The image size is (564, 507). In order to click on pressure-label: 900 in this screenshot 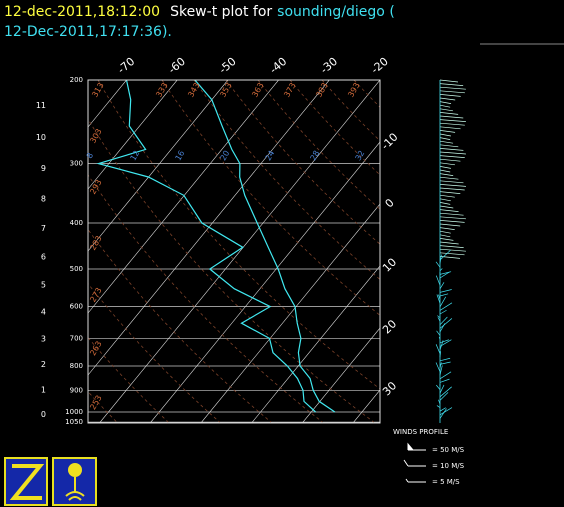, I will do `click(76, 390)`.